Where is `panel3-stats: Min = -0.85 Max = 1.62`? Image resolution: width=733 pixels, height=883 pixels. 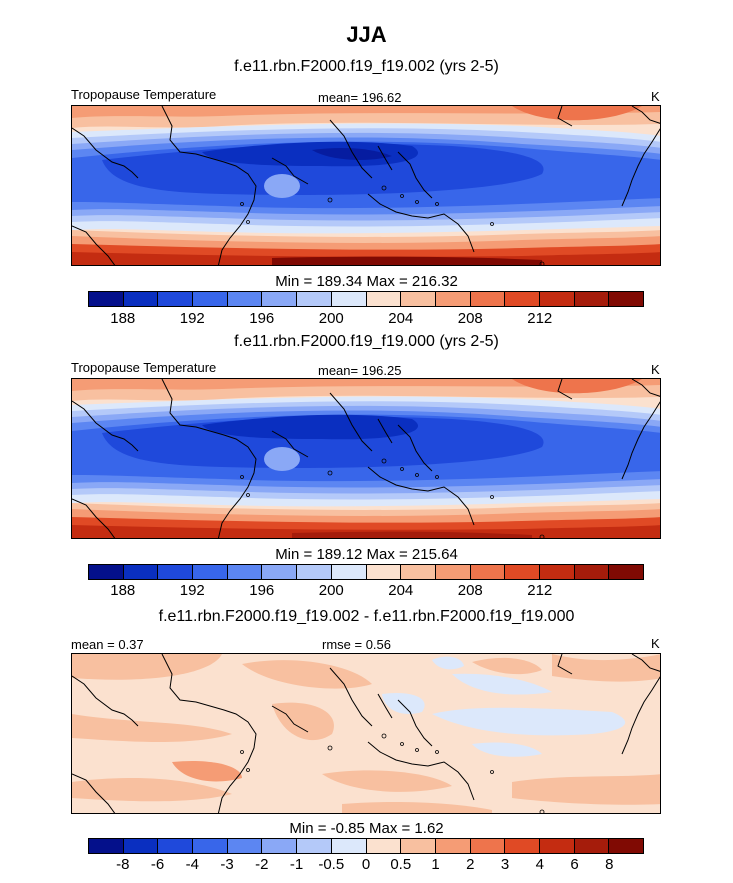
panel3-stats: Min = -0.85 Max = 1.62 is located at coordinates (366, 828).